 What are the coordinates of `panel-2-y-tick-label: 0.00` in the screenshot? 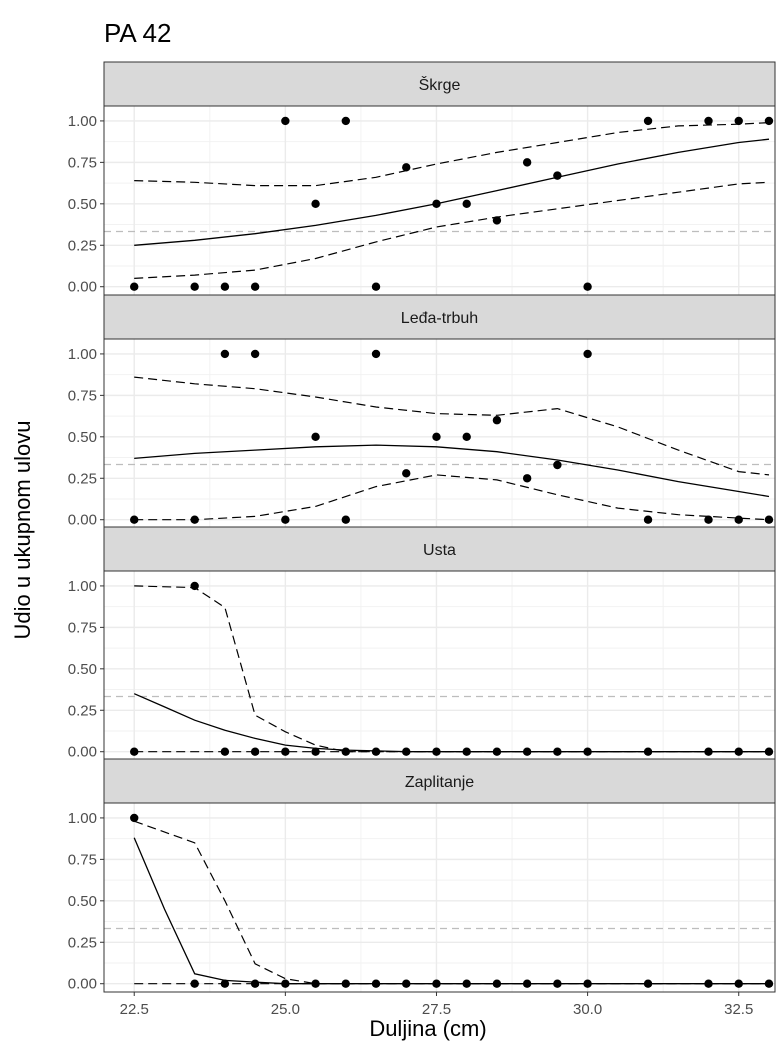 It's located at (82, 520).